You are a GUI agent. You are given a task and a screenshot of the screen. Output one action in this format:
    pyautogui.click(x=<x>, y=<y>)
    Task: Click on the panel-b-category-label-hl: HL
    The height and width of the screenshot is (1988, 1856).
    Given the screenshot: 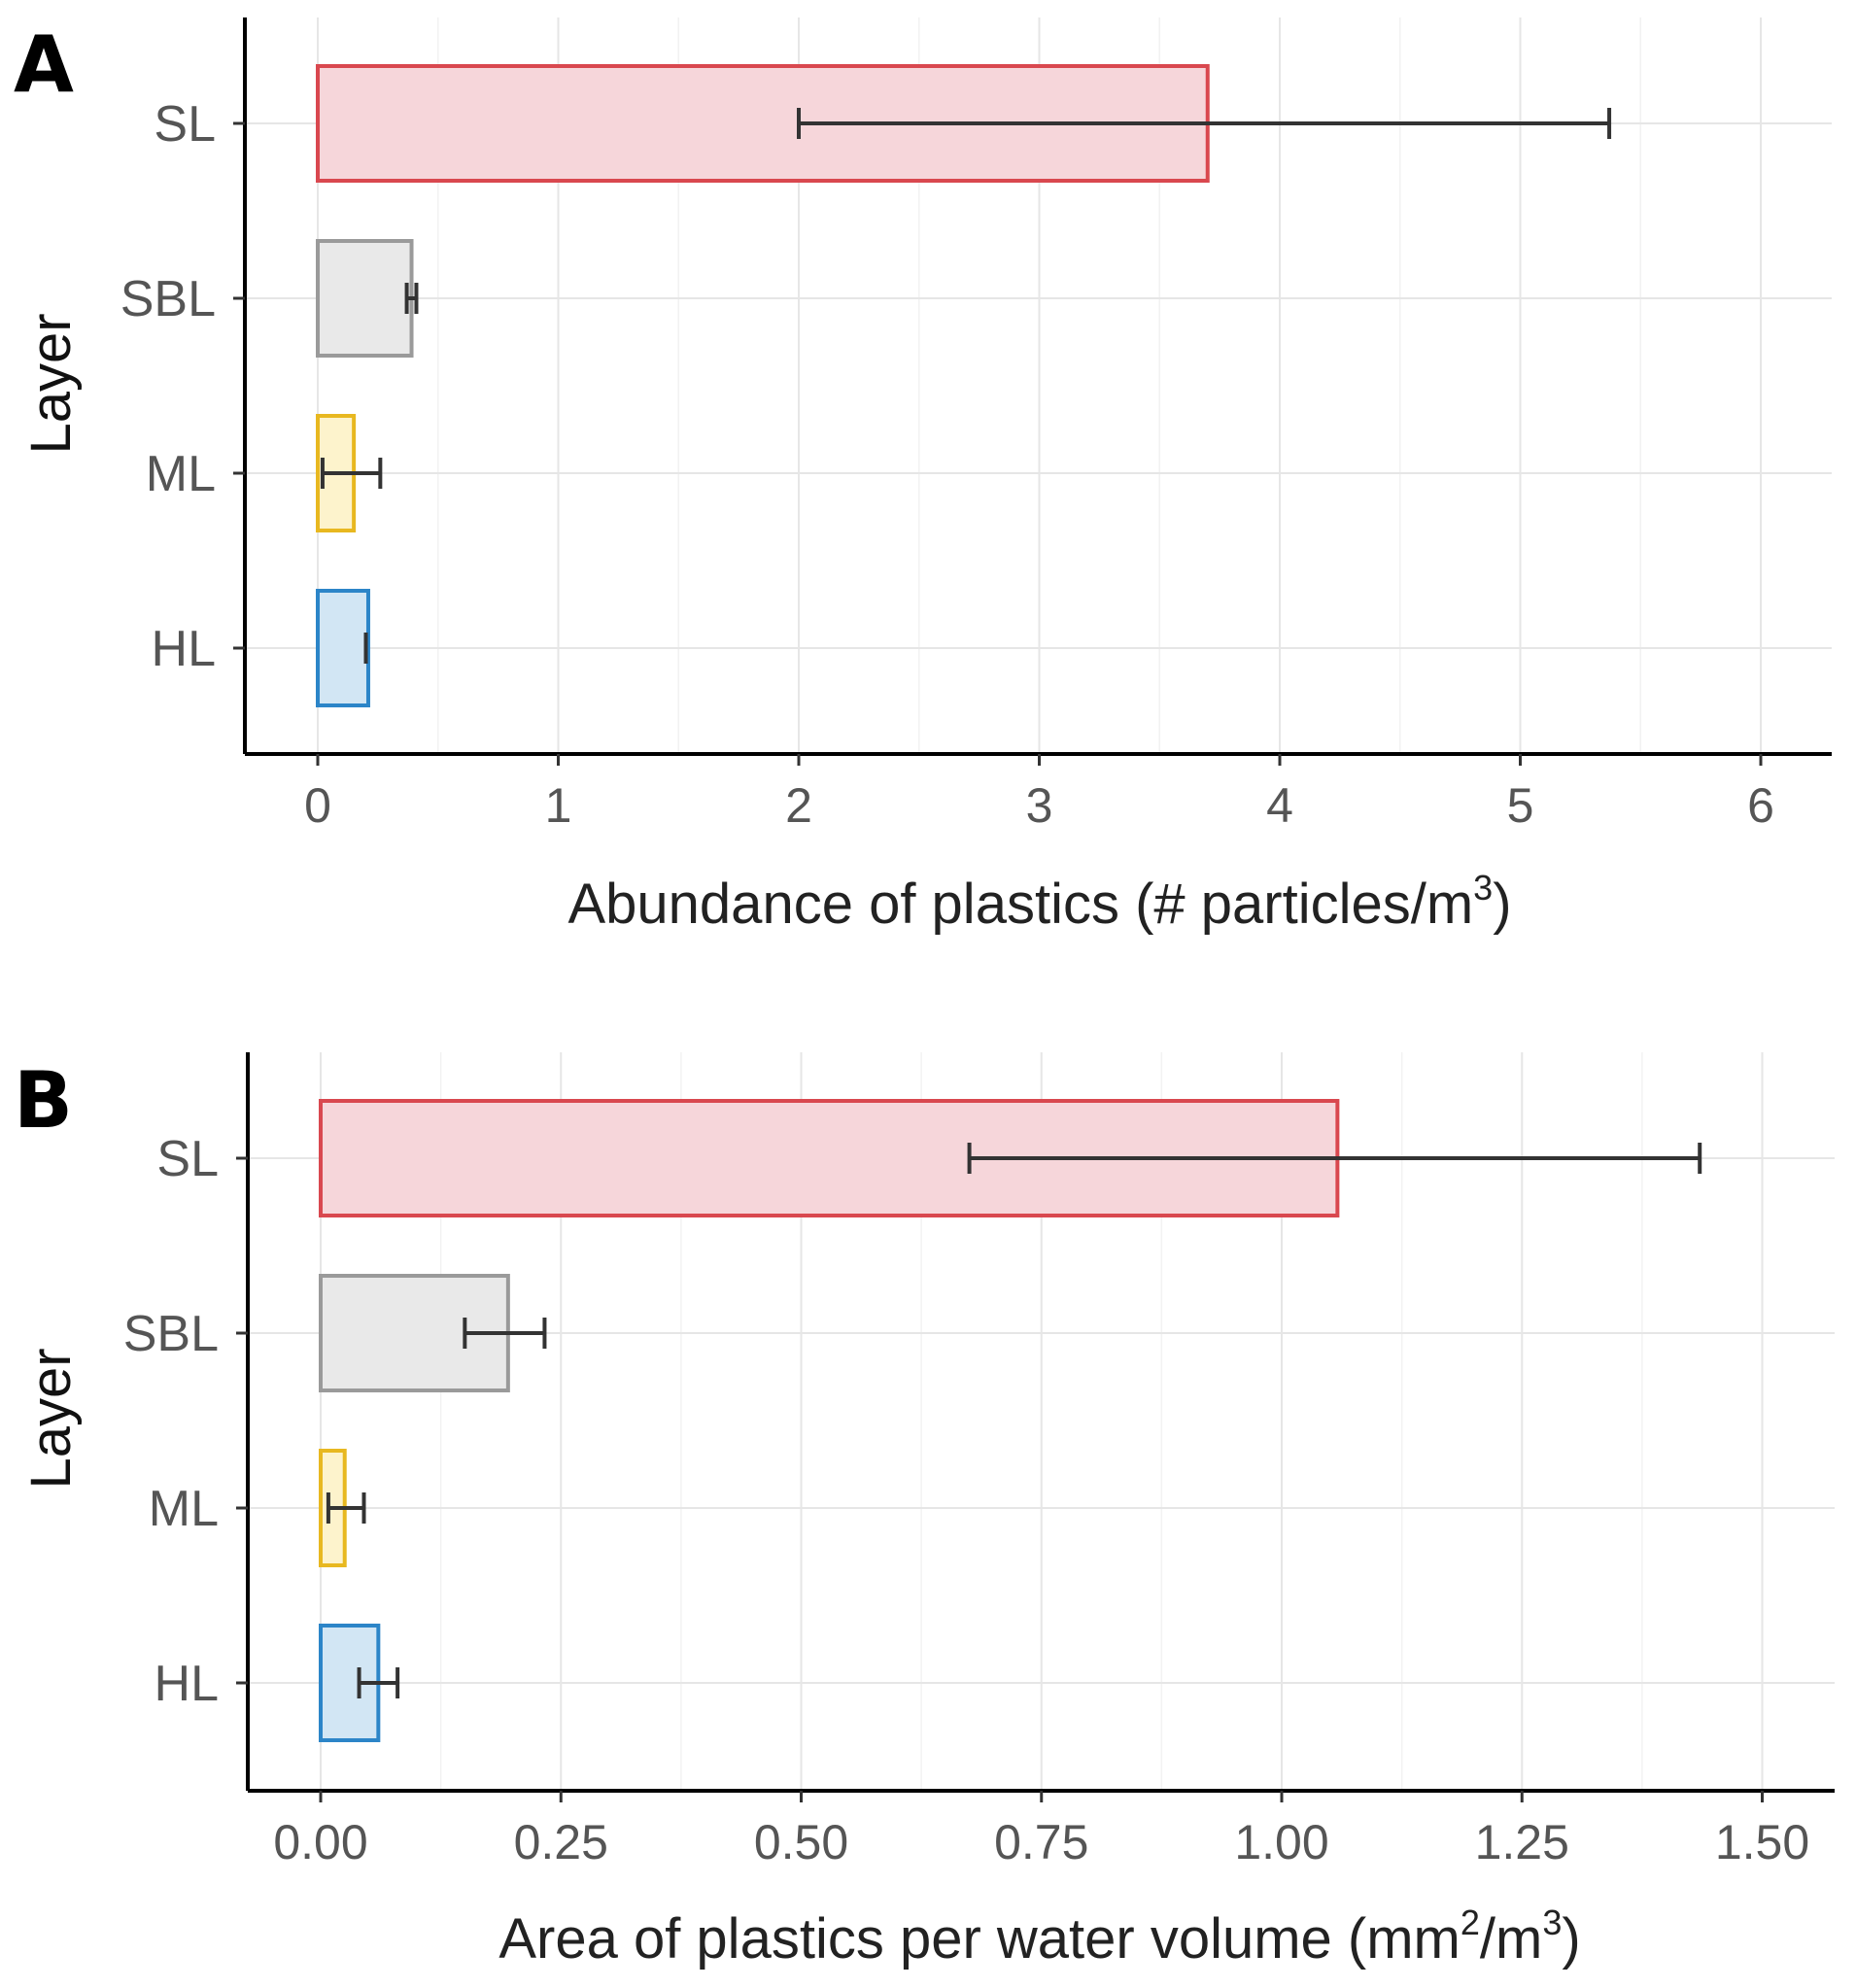 What is the action you would take?
    pyautogui.click(x=187, y=1684)
    